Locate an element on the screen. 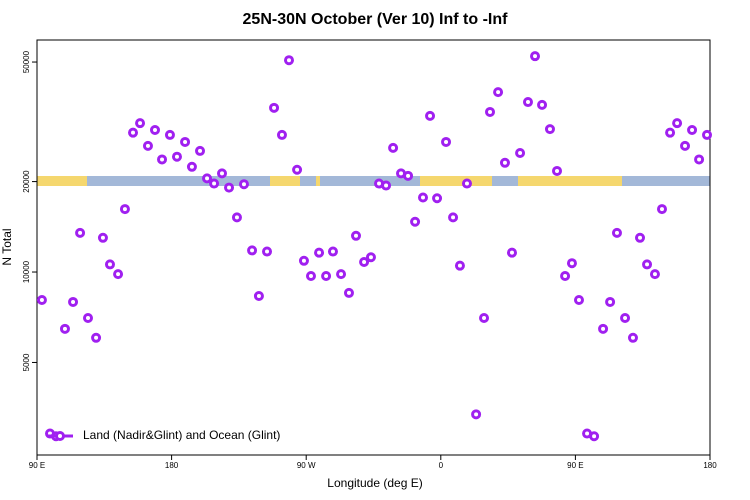 The height and width of the screenshot is (500, 750). x-tick-label: 0 is located at coordinates (441, 465).